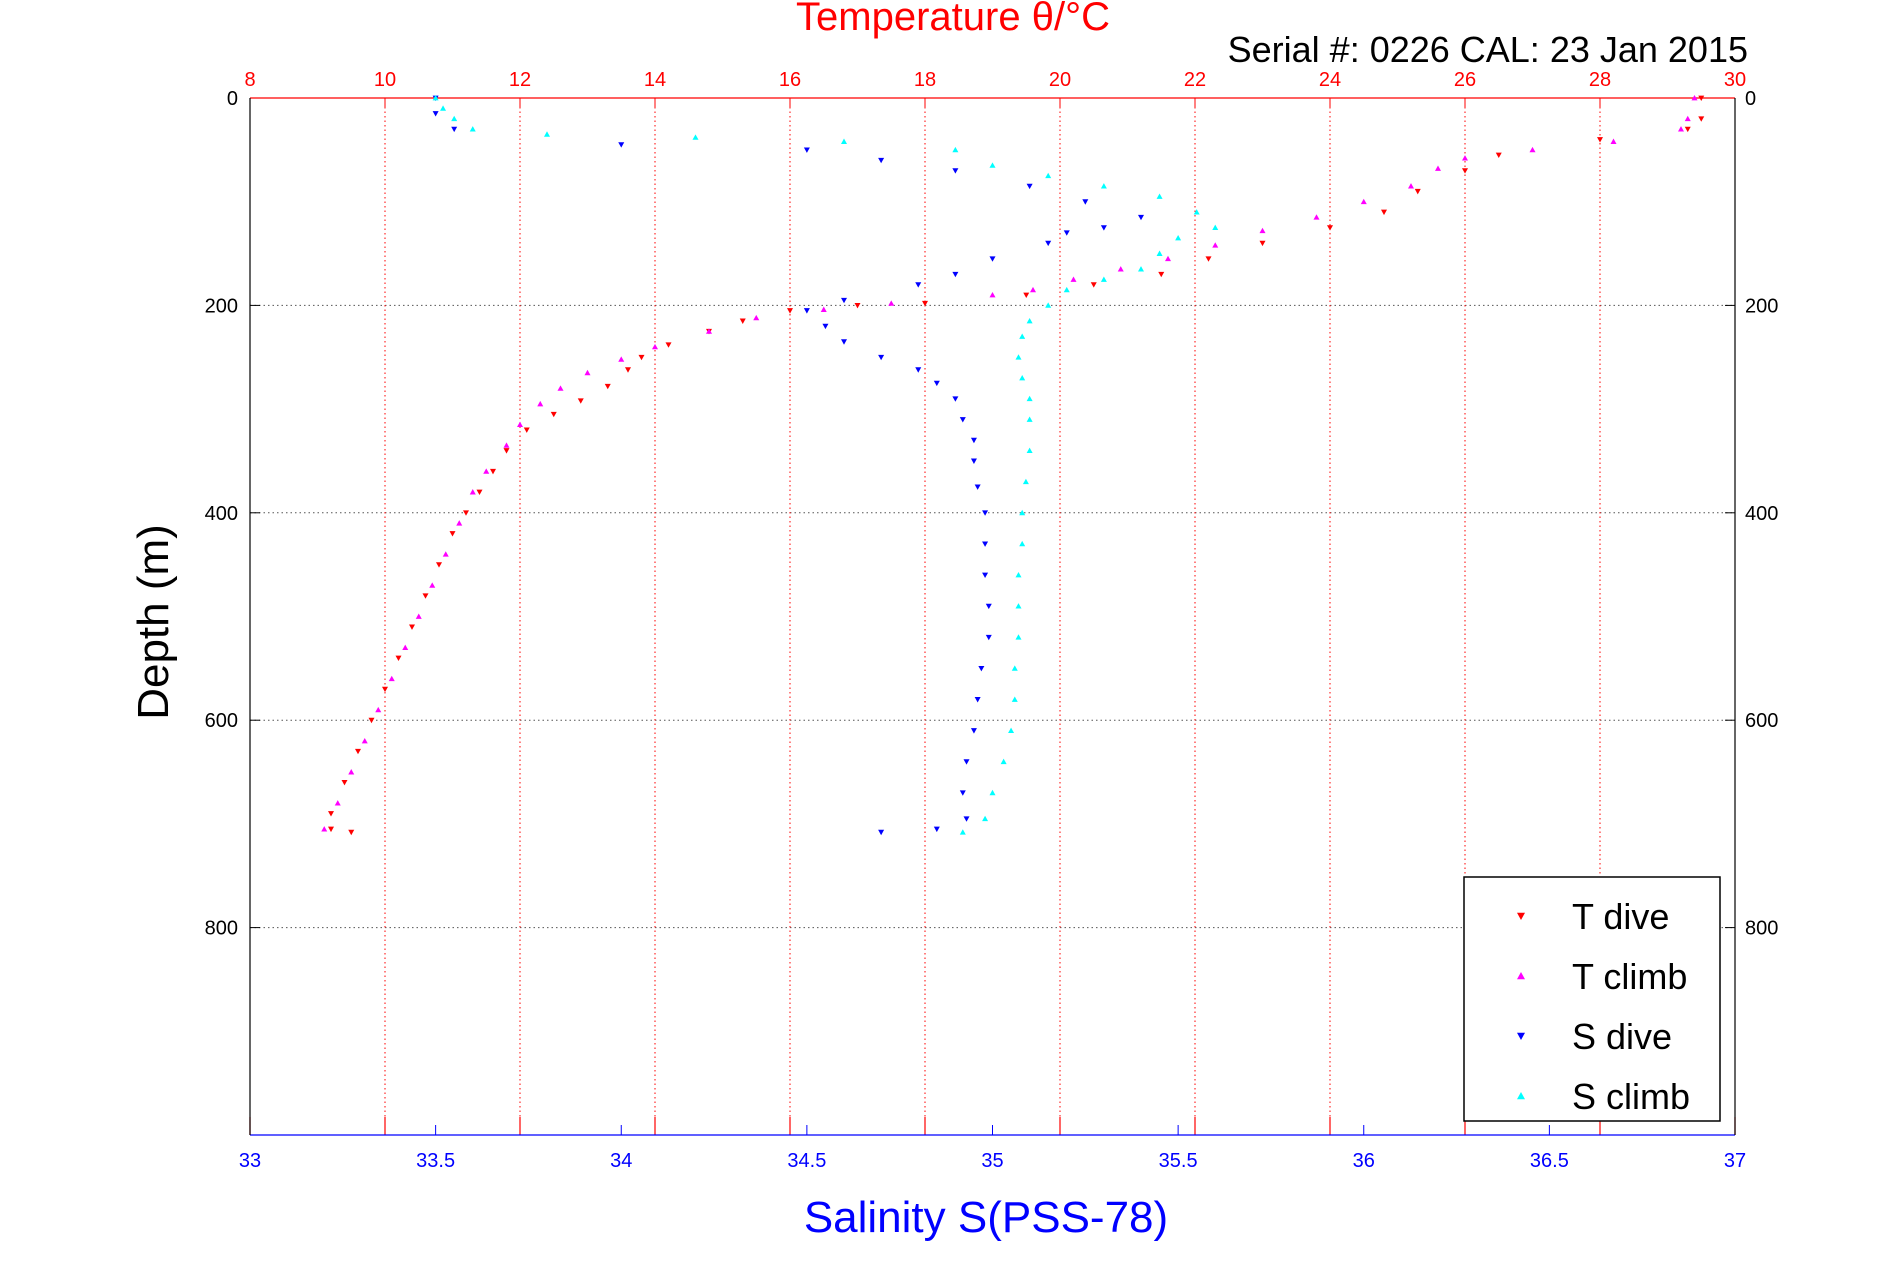 This screenshot has height=1262, width=1891. I want to click on y-tick-label-right: 800, so click(1761, 929).